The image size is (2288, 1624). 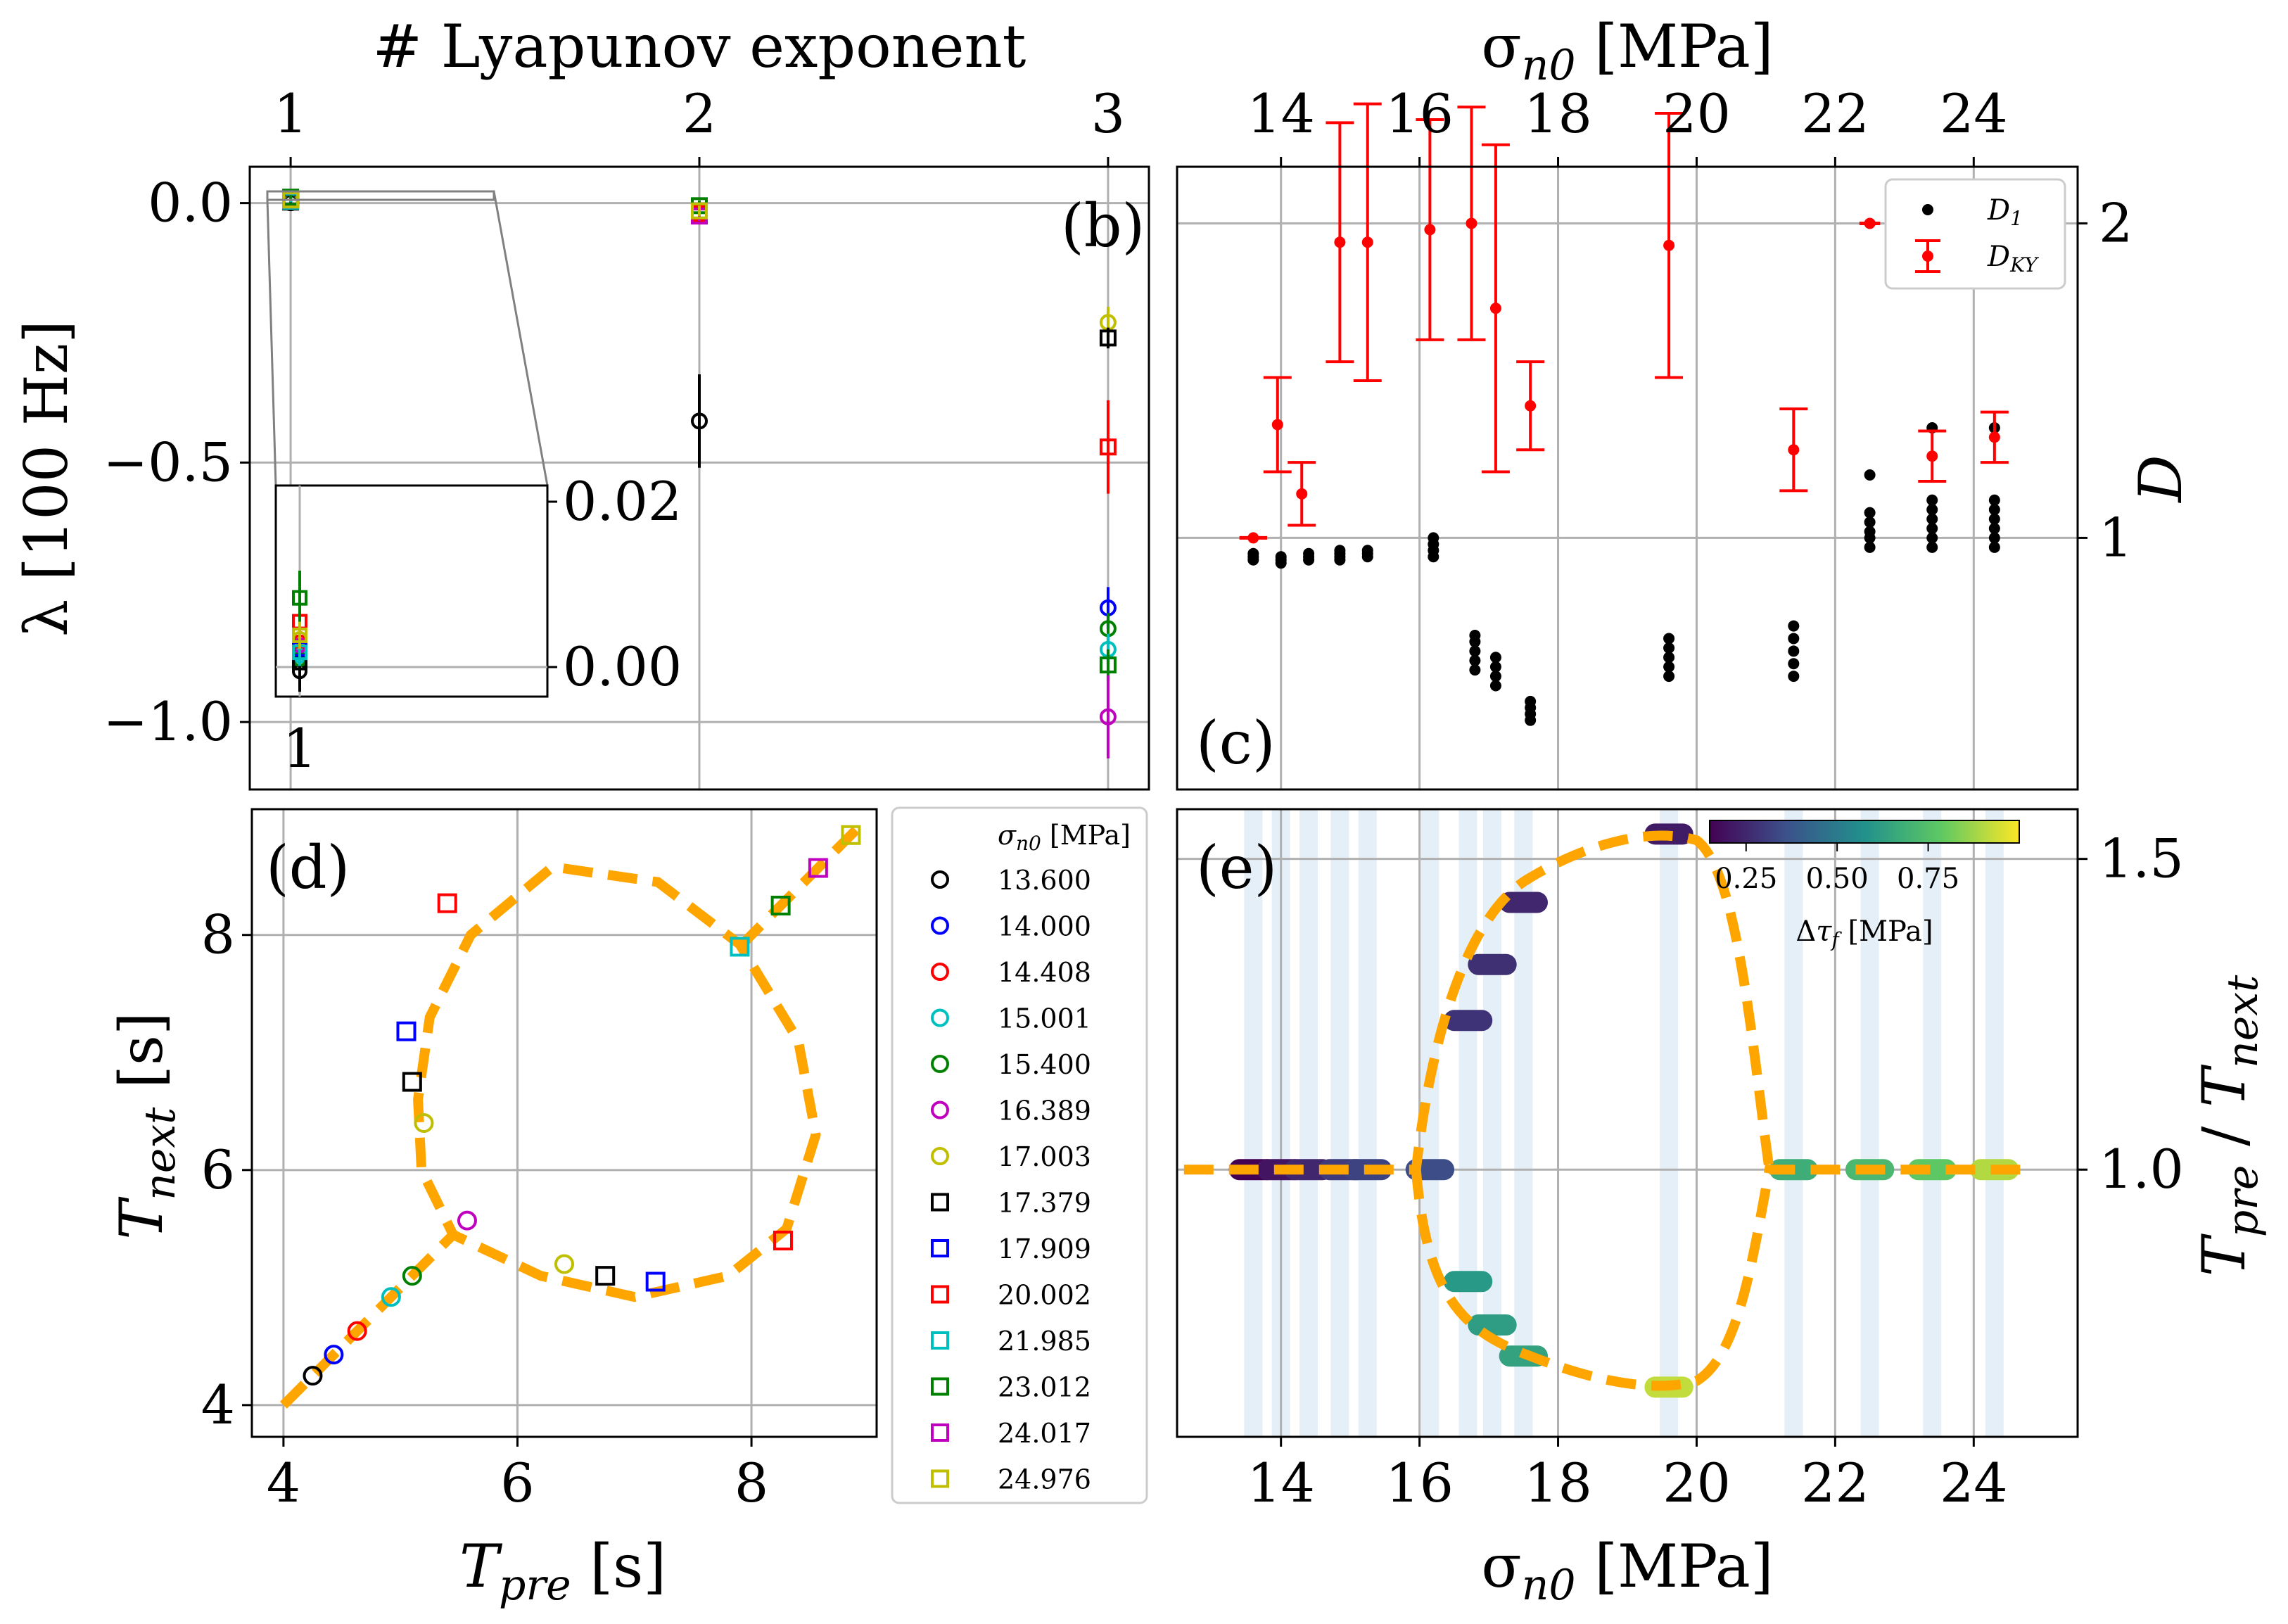 What do you see at coordinates (1928, 879) in the screenshot?
I see `colorbar-tick-label: 0.75` at bounding box center [1928, 879].